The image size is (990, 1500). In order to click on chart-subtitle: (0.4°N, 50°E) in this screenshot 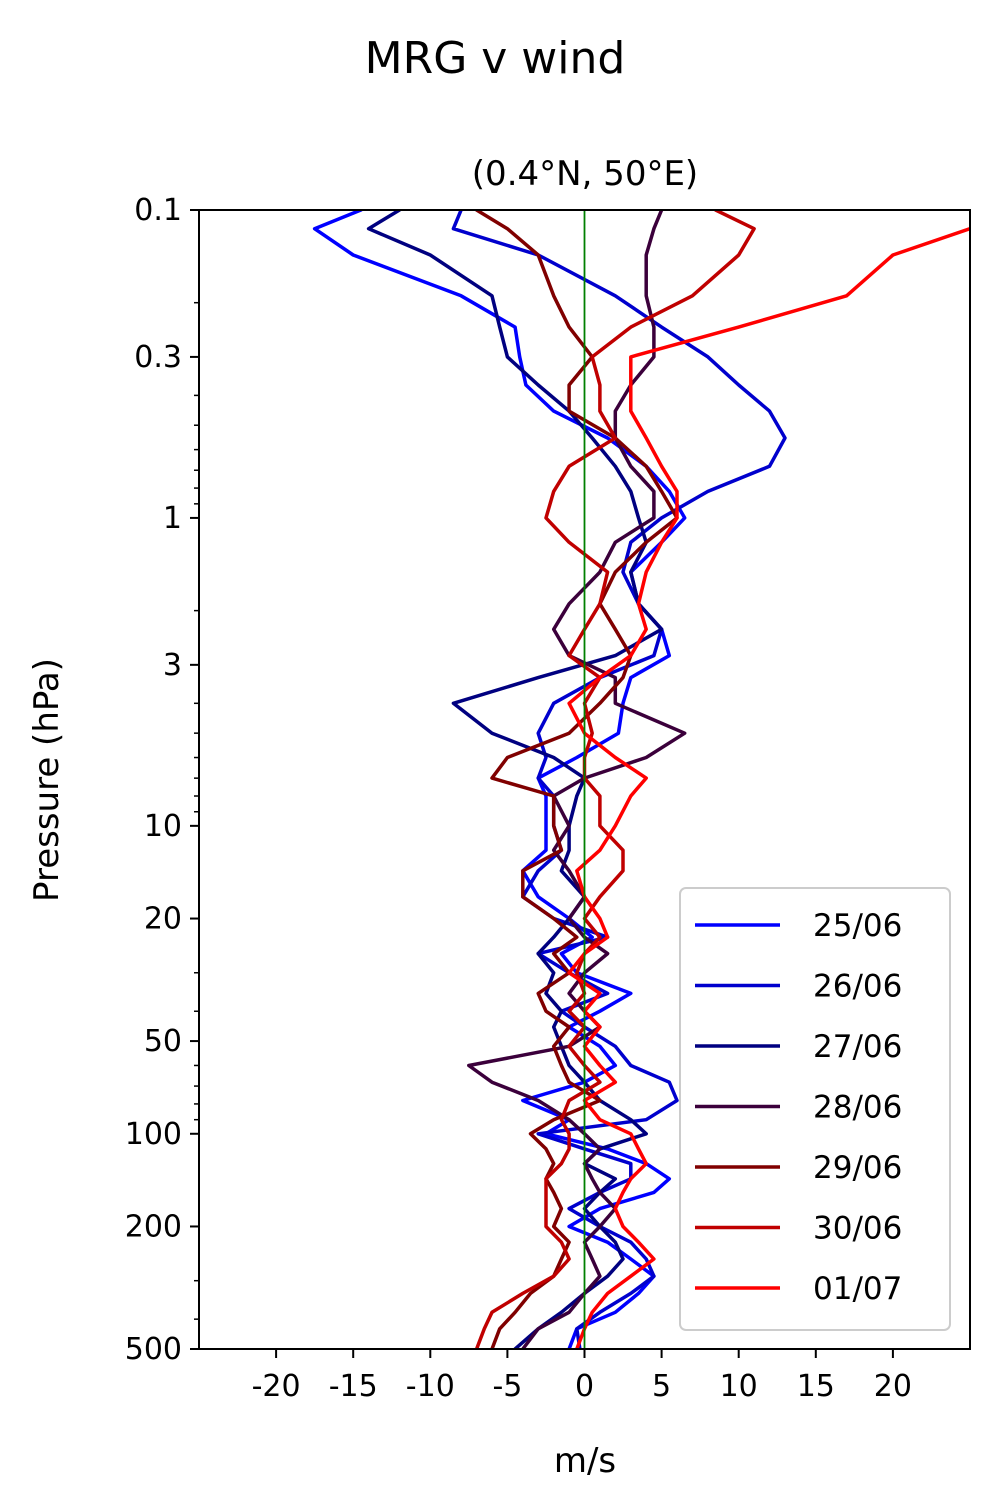, I will do `click(585, 174)`.